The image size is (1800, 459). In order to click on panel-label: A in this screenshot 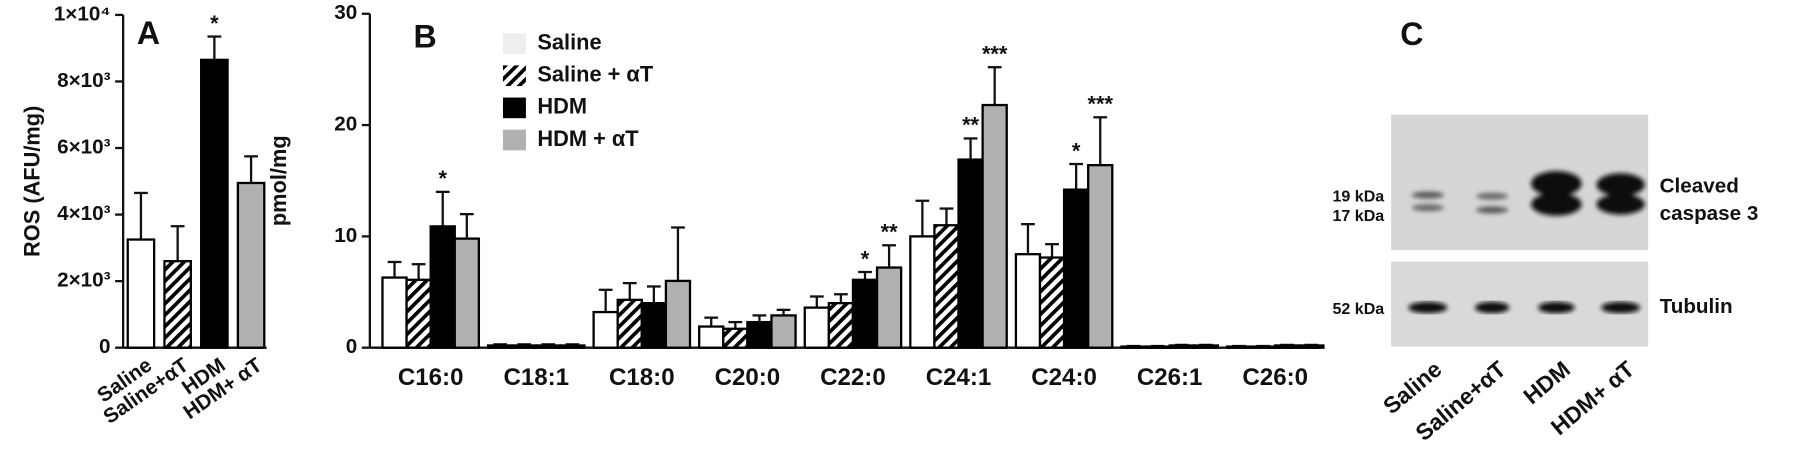, I will do `click(148, 33)`.